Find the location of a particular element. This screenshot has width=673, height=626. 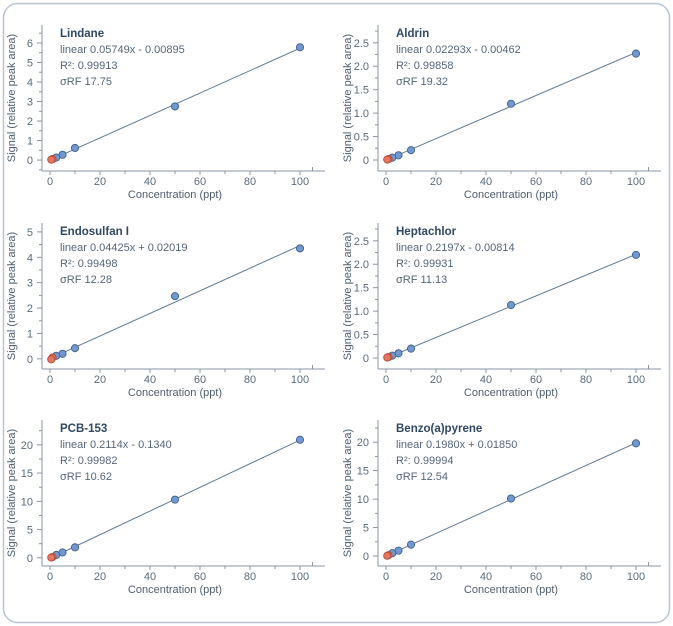

fit-equation: linear 0.2114x - 0.1340 is located at coordinates (116, 445).